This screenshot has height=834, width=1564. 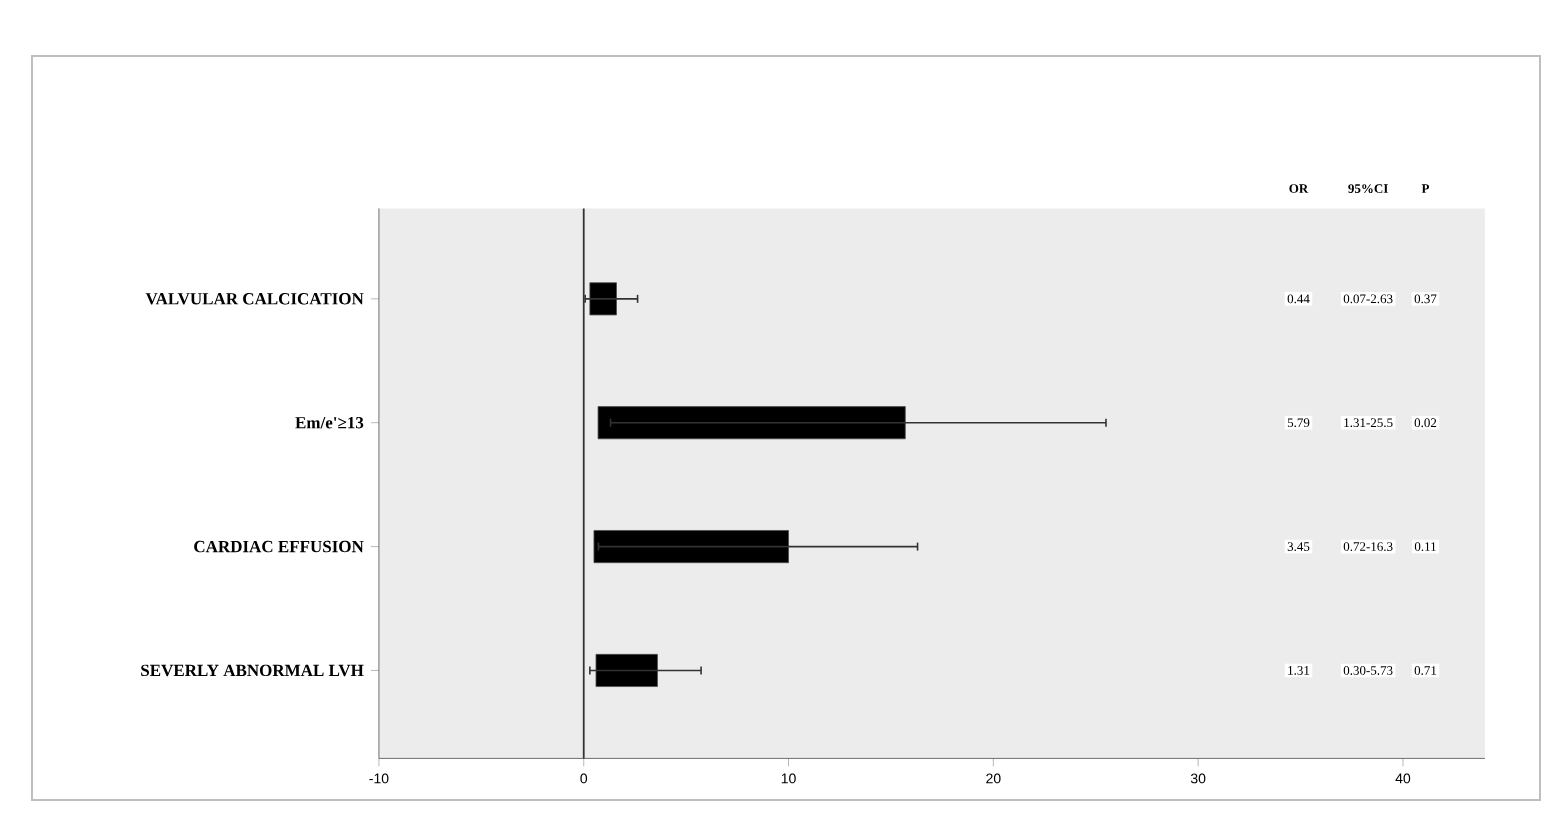 What do you see at coordinates (254, 299) in the screenshot?
I see `y-tick-label: VALVULAR CALCICATION` at bounding box center [254, 299].